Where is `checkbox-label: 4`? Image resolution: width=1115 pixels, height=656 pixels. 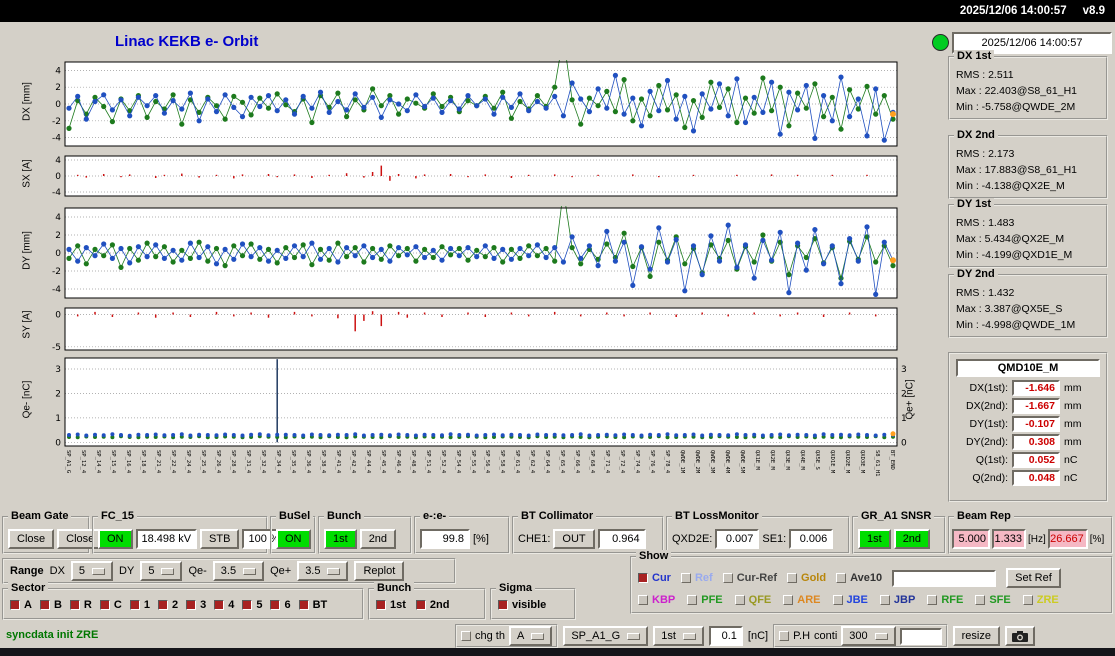
checkbox-label: 4 is located at coordinates (231, 605).